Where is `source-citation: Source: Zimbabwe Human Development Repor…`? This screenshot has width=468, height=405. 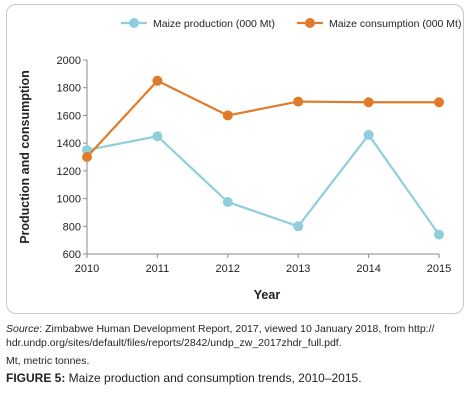 source-citation: Source: Zimbabwe Human Development Repor… is located at coordinates (234, 329).